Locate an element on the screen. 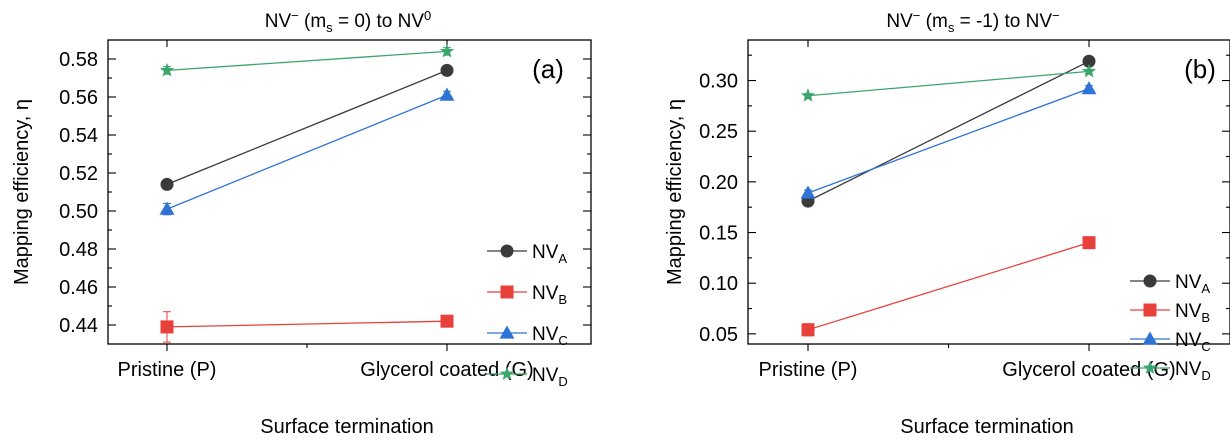 The image size is (1230, 442). y-tick-label: 0.50 is located at coordinates (78, 212).